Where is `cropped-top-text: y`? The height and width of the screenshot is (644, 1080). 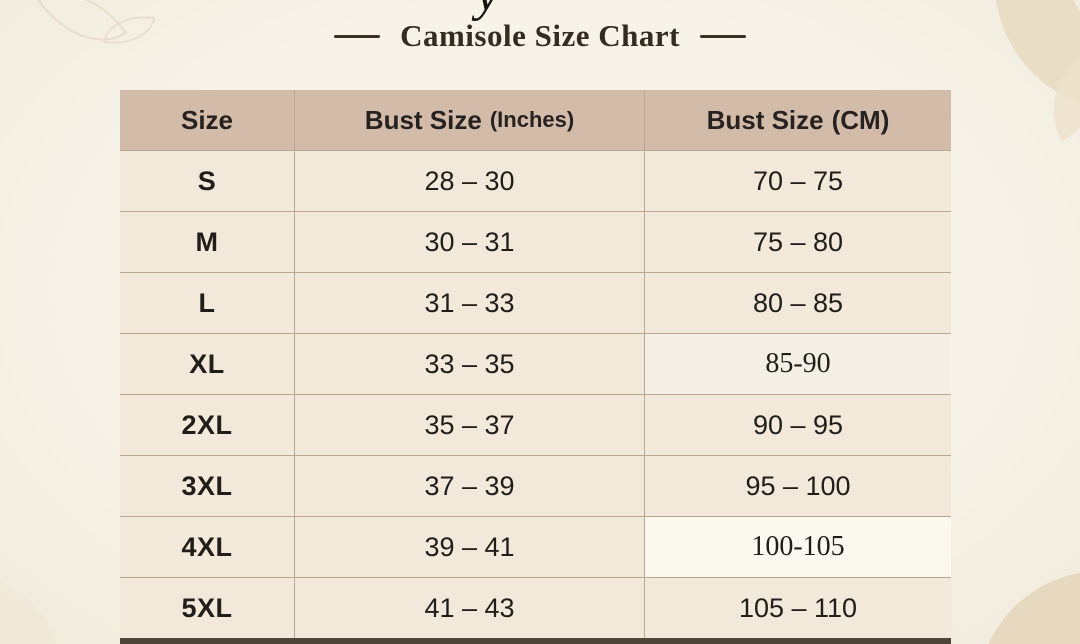 cropped-top-text: y is located at coordinates (487, 11).